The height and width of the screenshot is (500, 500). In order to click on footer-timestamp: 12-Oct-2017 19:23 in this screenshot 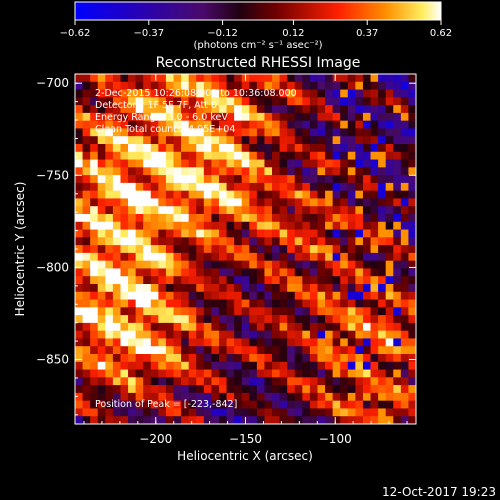, I will do `click(439, 492)`.